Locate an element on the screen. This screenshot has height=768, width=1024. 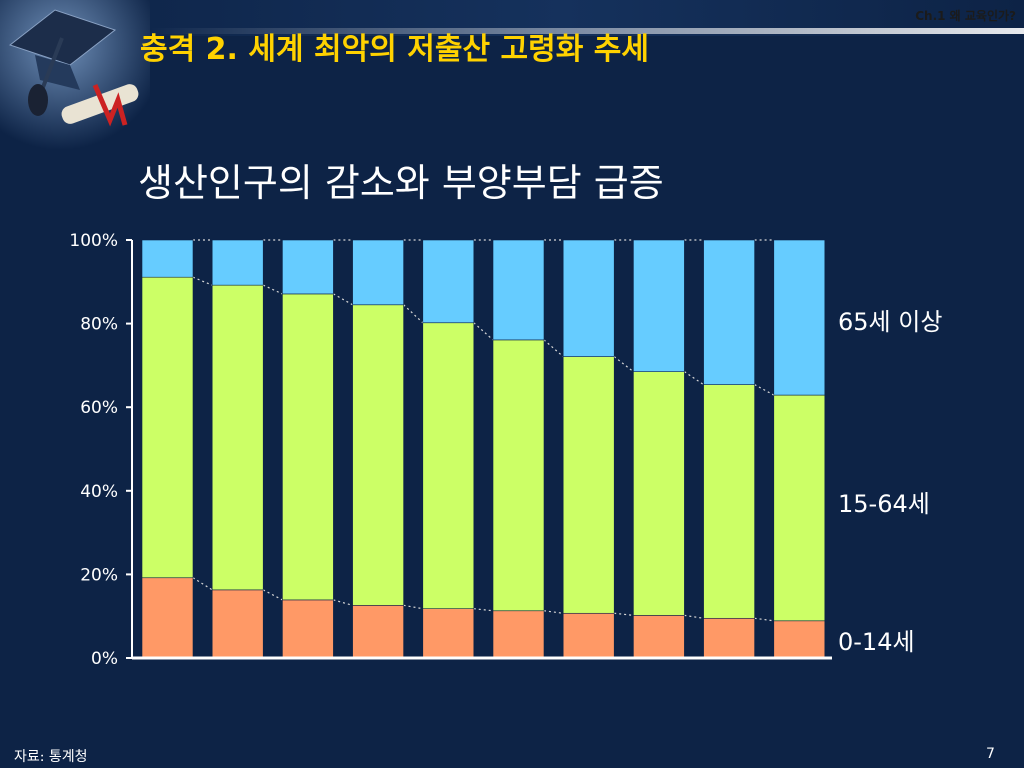
page-number: 7 is located at coordinates (990, 754).